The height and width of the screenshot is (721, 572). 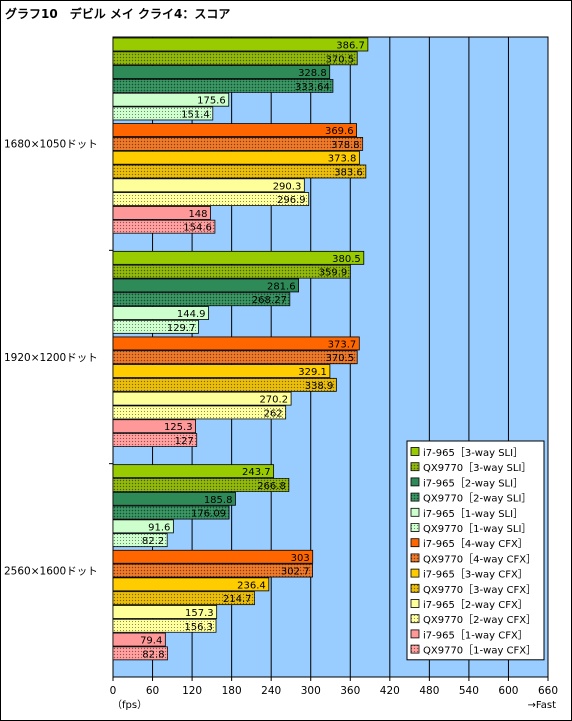 I want to click on x-tick-label: 660, so click(x=548, y=691).